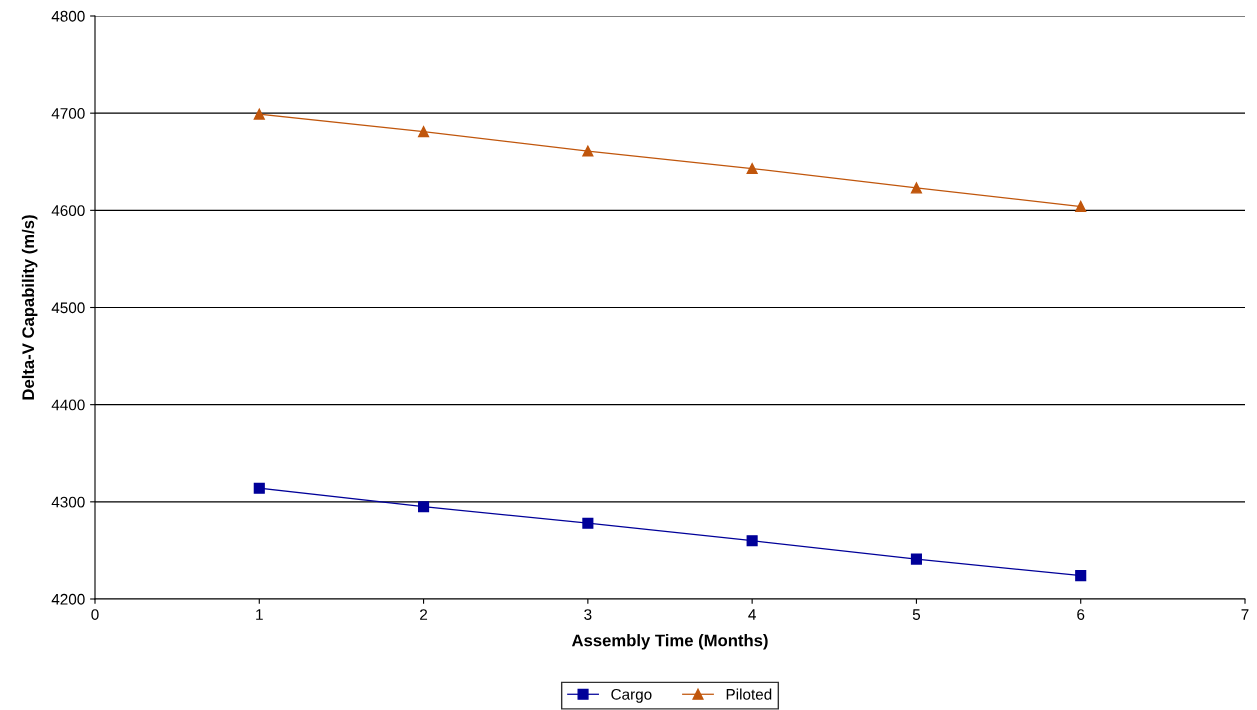  Describe the element at coordinates (424, 614) in the screenshot. I see `x-tick-label: 2` at that location.